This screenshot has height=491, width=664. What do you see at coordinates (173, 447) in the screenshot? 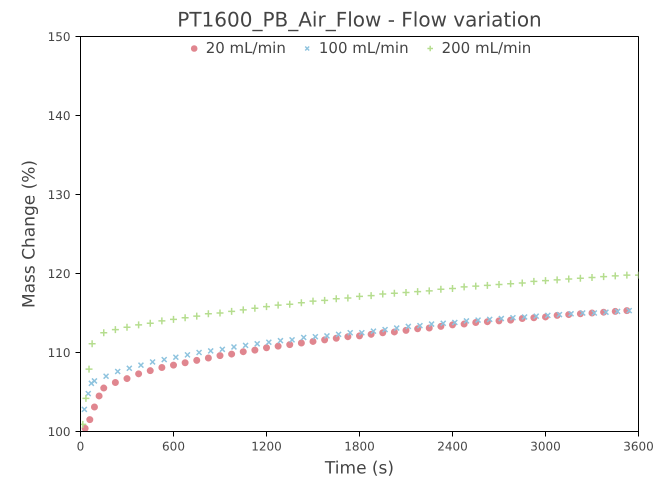
I see `x-tick-label: 600` at bounding box center [173, 447].